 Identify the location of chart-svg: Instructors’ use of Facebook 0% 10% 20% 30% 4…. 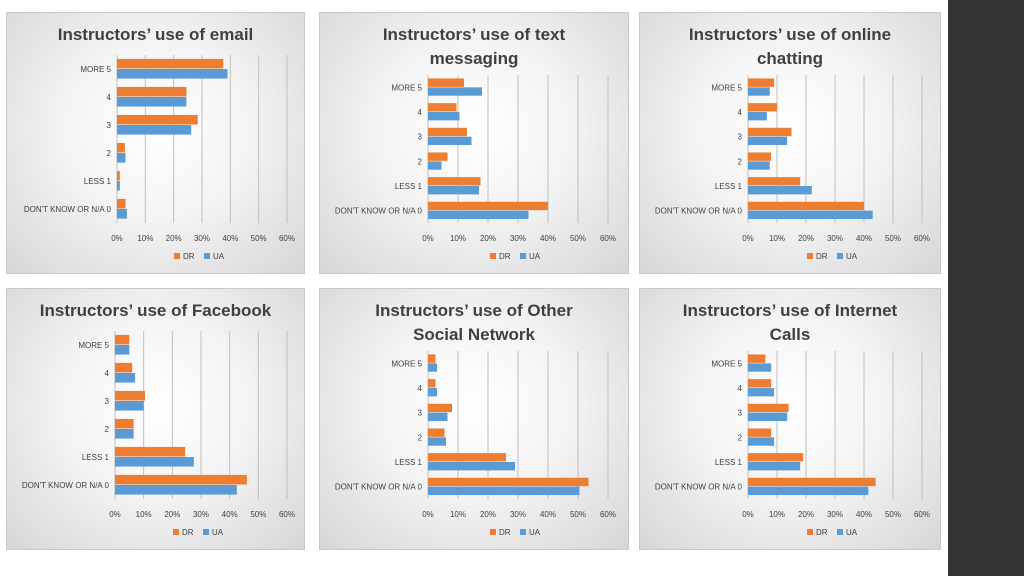
(158, 419).